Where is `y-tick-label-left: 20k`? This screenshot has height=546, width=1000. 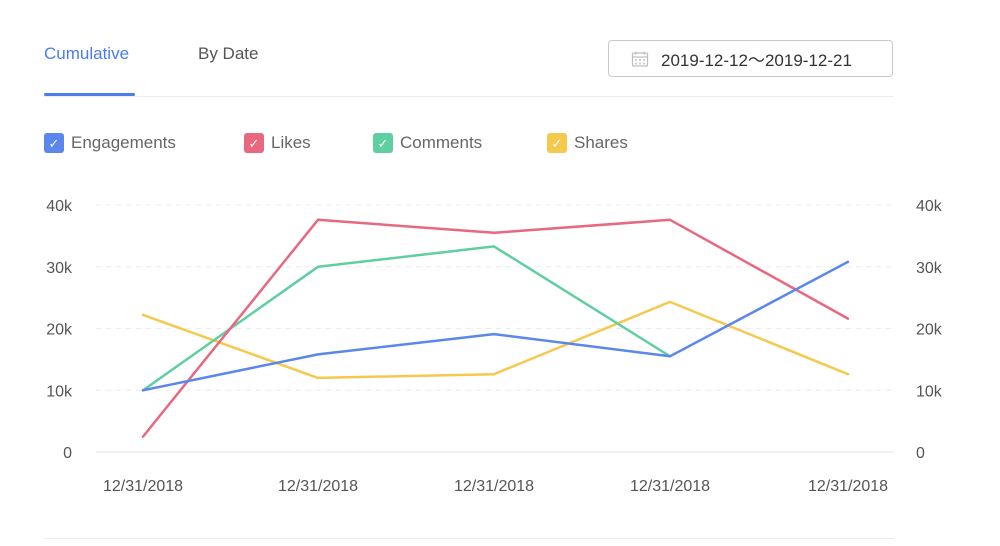 y-tick-label-left: 20k is located at coordinates (59, 330).